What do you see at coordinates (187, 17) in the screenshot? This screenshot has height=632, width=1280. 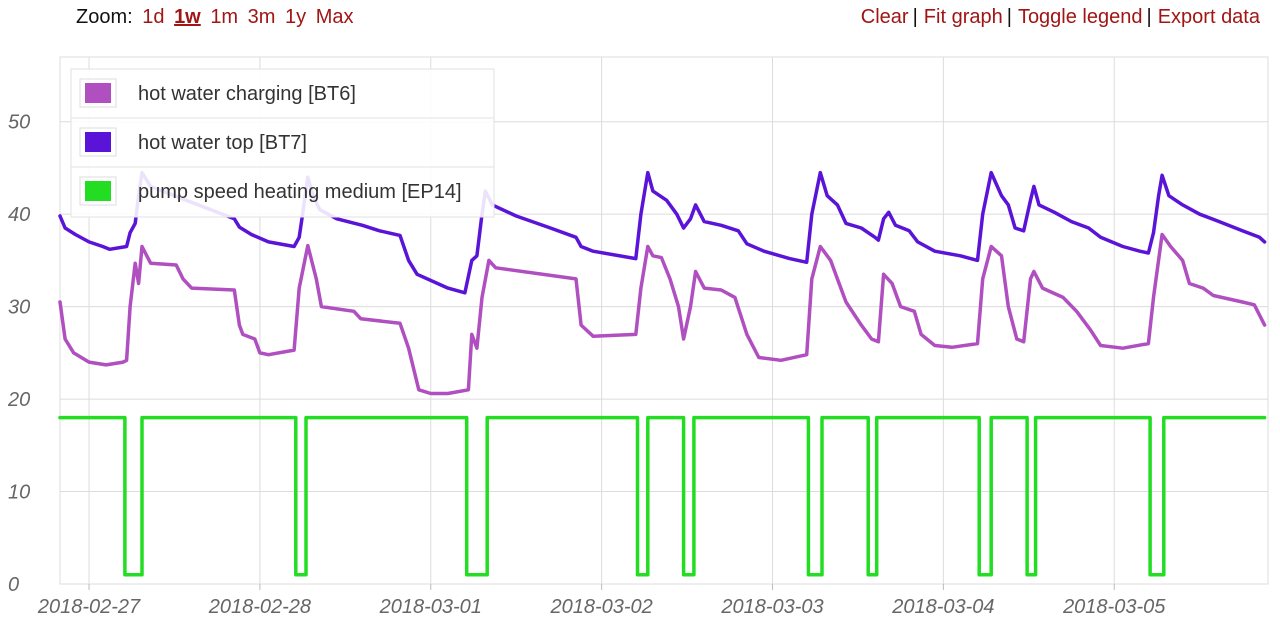 I see `zoom-option-1w: 1w` at bounding box center [187, 17].